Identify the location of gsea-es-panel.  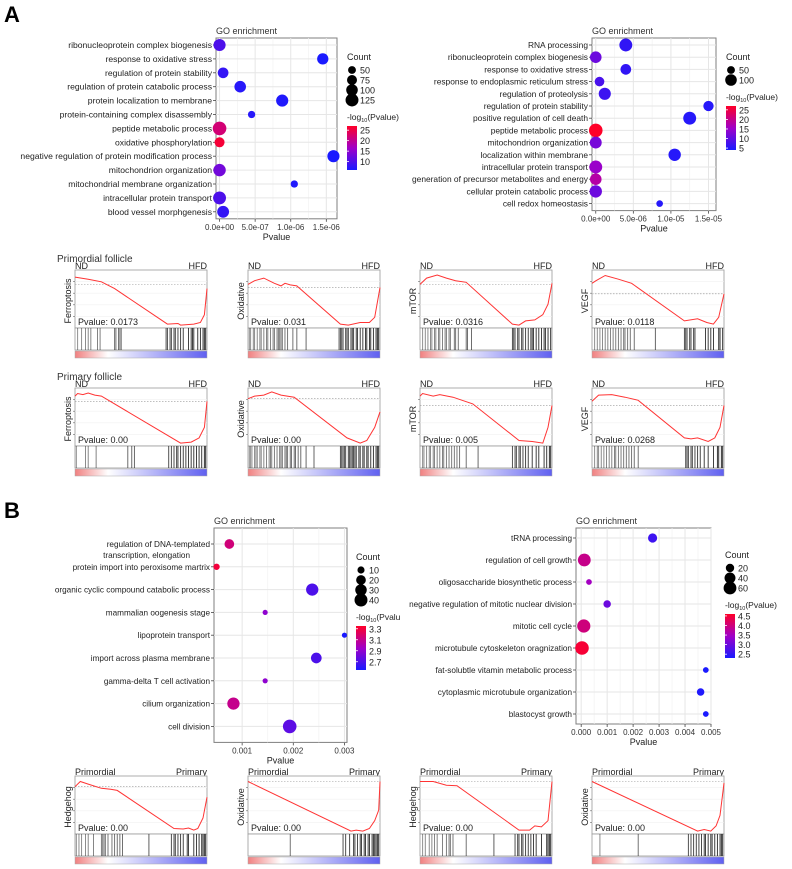
(658, 299).